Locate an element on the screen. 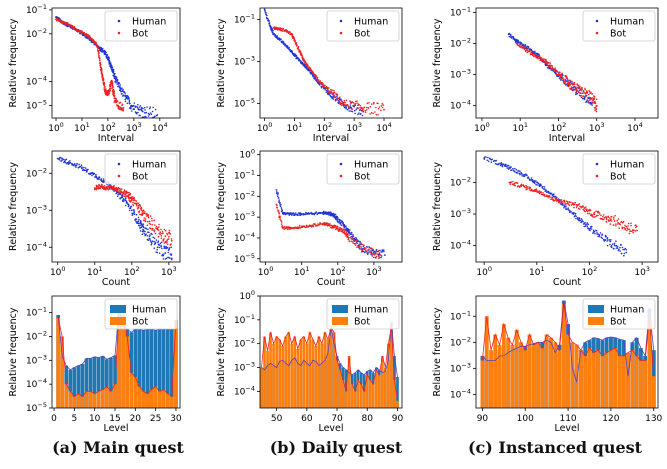 The image size is (667, 469). legend-swatch-bot is located at coordinates (596, 321).